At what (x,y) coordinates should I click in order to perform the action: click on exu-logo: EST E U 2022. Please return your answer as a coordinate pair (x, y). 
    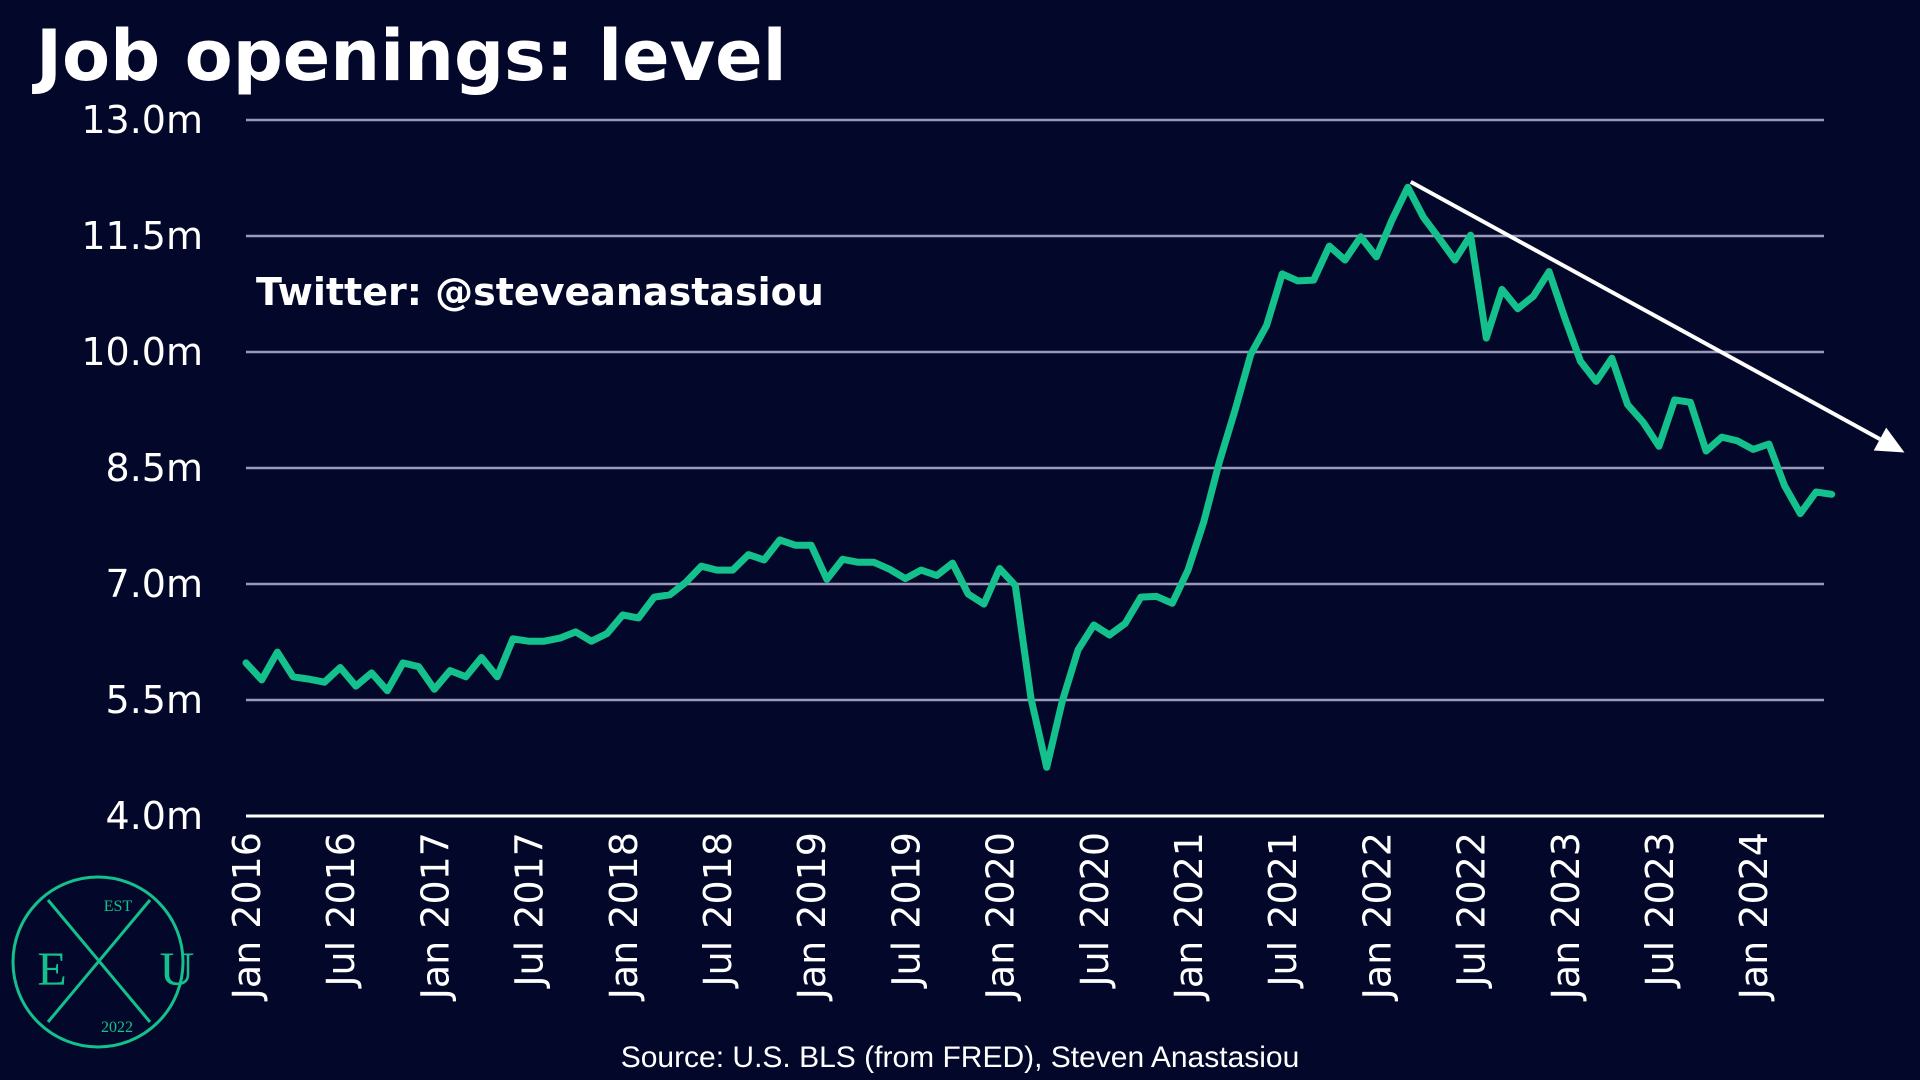
    Looking at the image, I should click on (103, 962).